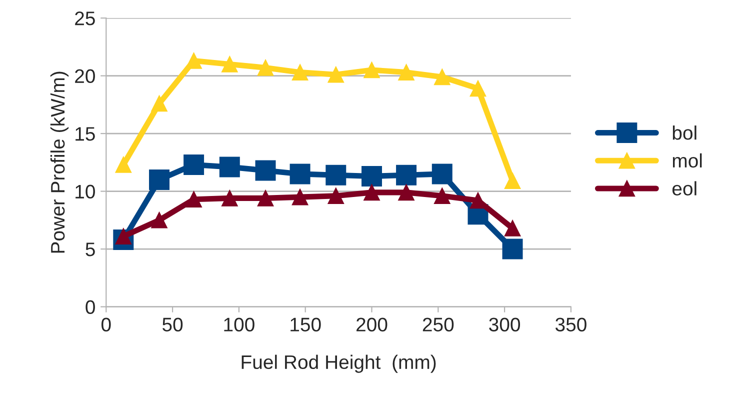  Describe the element at coordinates (504, 325) in the screenshot. I see `x-tick-label: 300` at that location.